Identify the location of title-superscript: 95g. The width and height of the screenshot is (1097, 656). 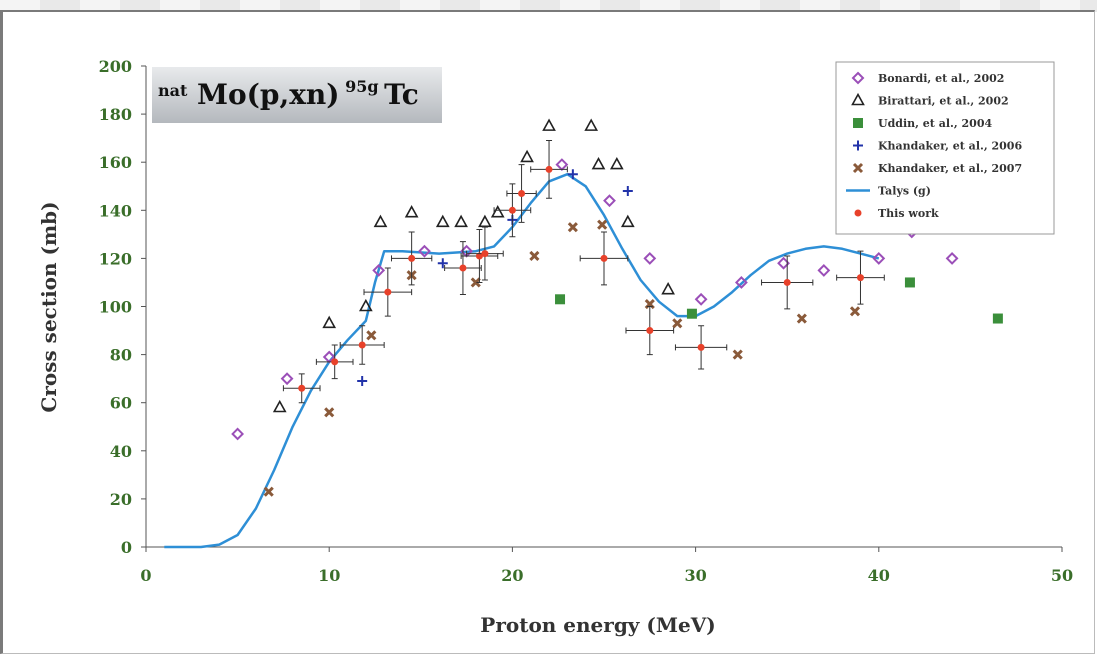
(361, 86).